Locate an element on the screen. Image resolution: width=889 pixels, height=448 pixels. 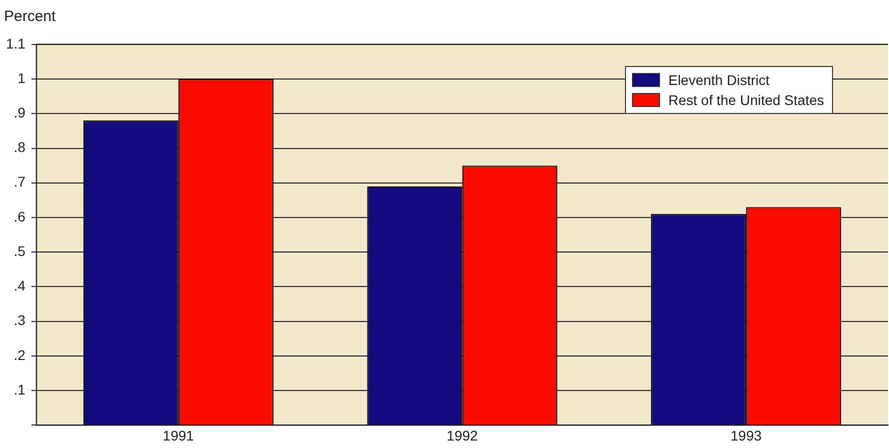
x-tick-label: 1991 is located at coordinates (178, 435).